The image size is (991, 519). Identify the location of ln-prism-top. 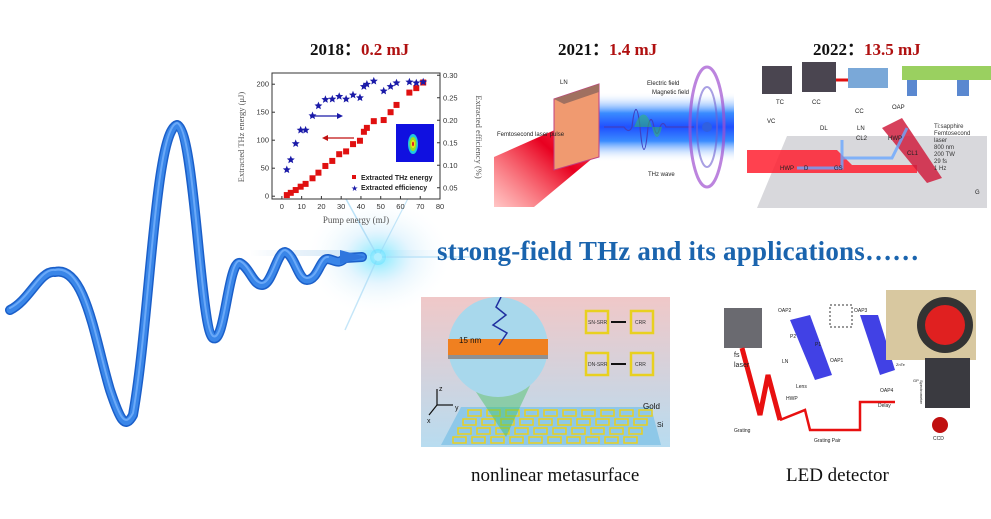
(576, 94).